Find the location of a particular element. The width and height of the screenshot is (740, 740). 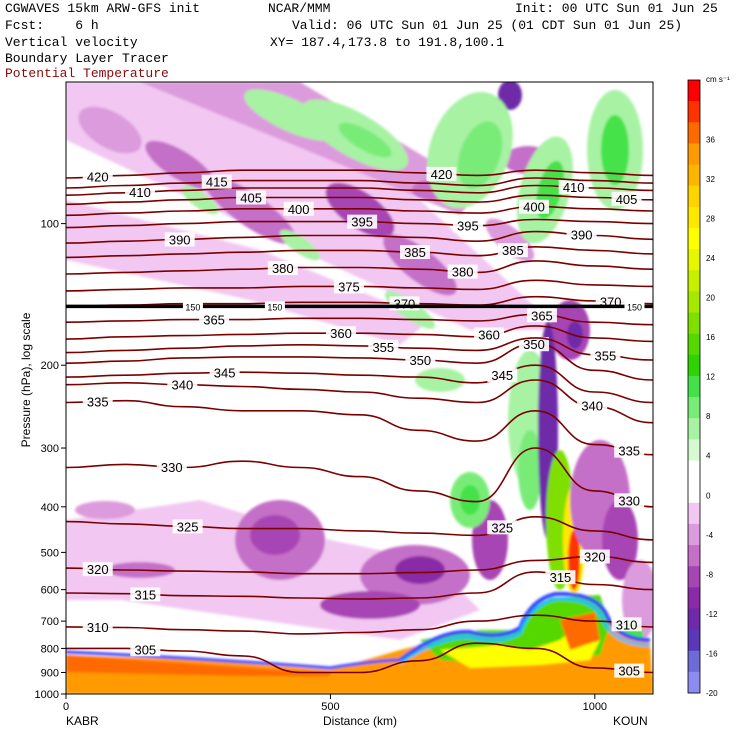

cross-section-endpoints: XY= 187.4,173.8 to 191.8,100.1 is located at coordinates (387, 42).